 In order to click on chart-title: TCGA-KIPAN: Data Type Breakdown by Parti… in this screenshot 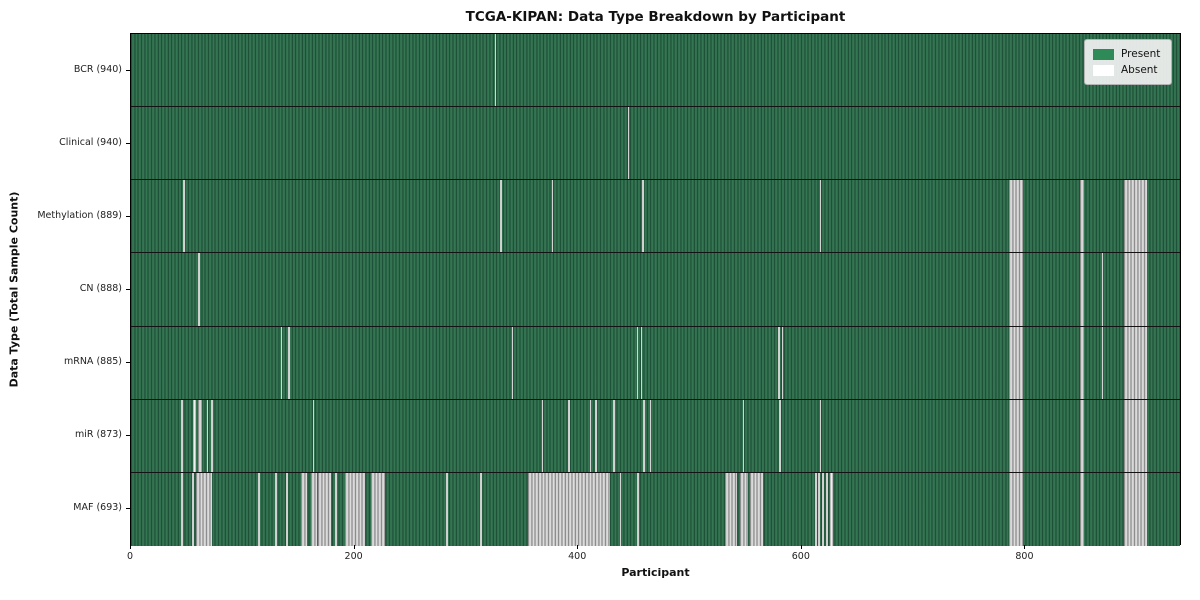, I will do `click(655, 17)`.